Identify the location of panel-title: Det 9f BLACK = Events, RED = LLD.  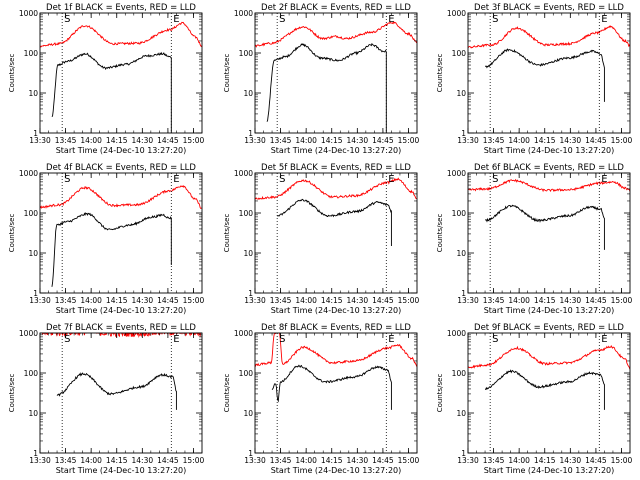
(549, 328).